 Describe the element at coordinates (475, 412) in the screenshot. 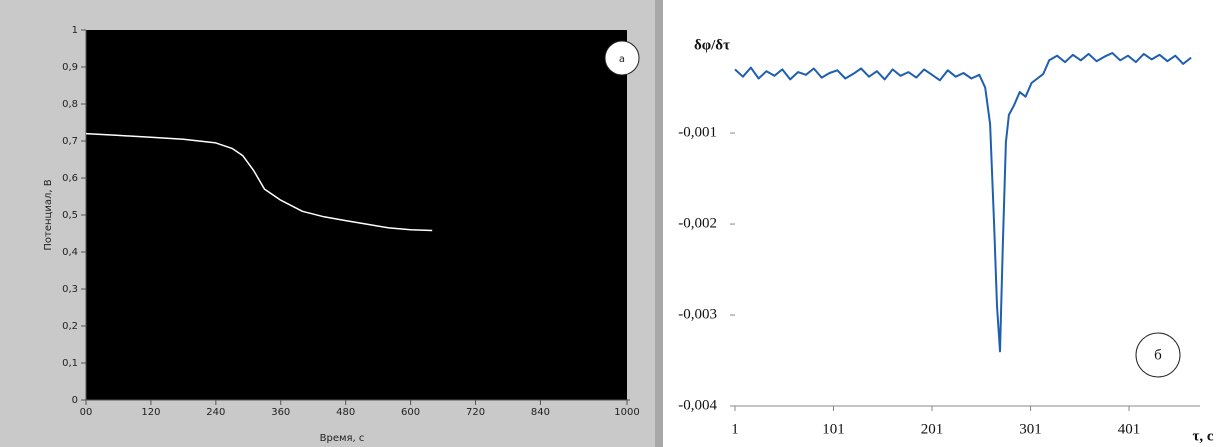

I see `x-tick-label: 720` at that location.